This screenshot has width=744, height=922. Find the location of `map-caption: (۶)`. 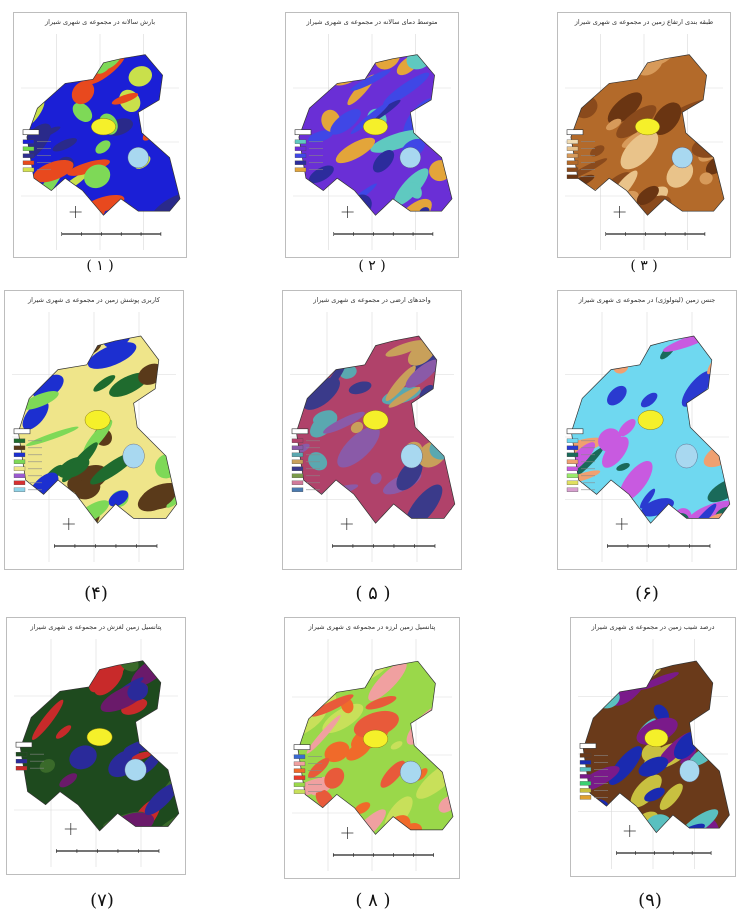

map-caption: (۶) is located at coordinates (647, 593).